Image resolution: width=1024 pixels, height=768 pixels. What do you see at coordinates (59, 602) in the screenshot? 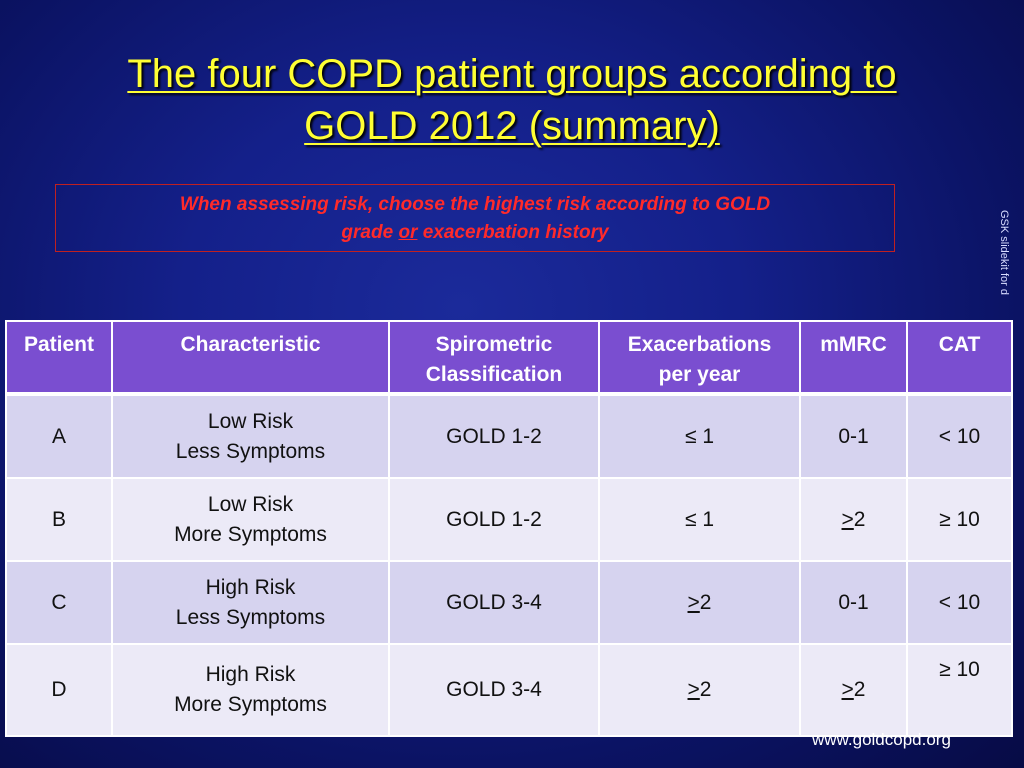
I see `cell-patient: C` at bounding box center [59, 602].